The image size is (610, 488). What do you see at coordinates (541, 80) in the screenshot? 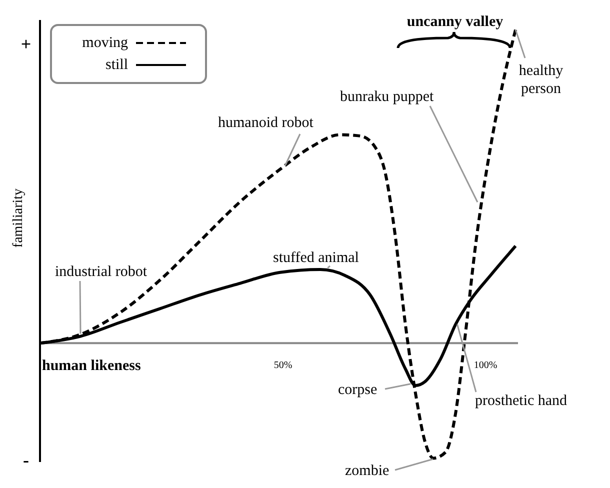
I see `annotation: healthy person` at bounding box center [541, 80].